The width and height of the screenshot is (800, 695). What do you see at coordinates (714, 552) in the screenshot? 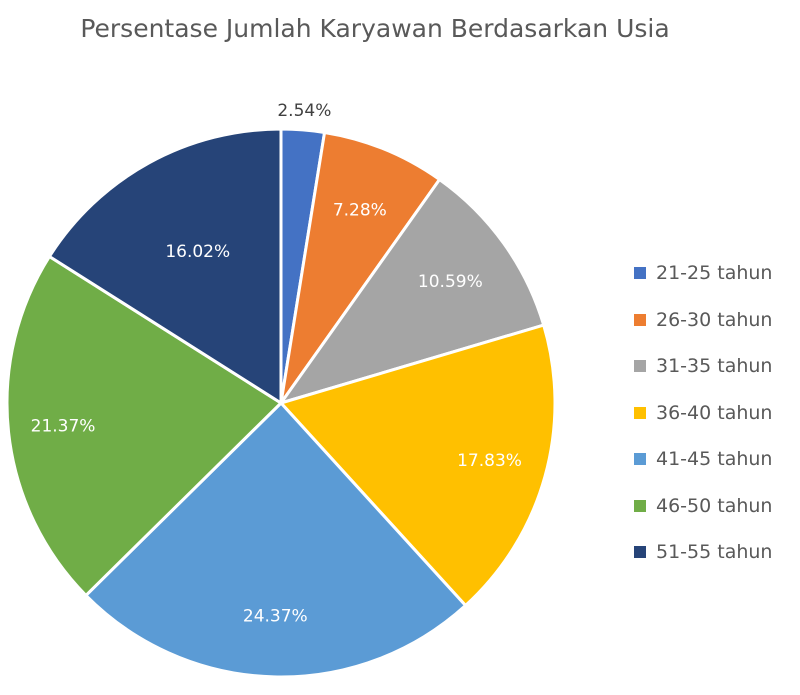
I see `legend-label: 51-55 tahun` at bounding box center [714, 552].